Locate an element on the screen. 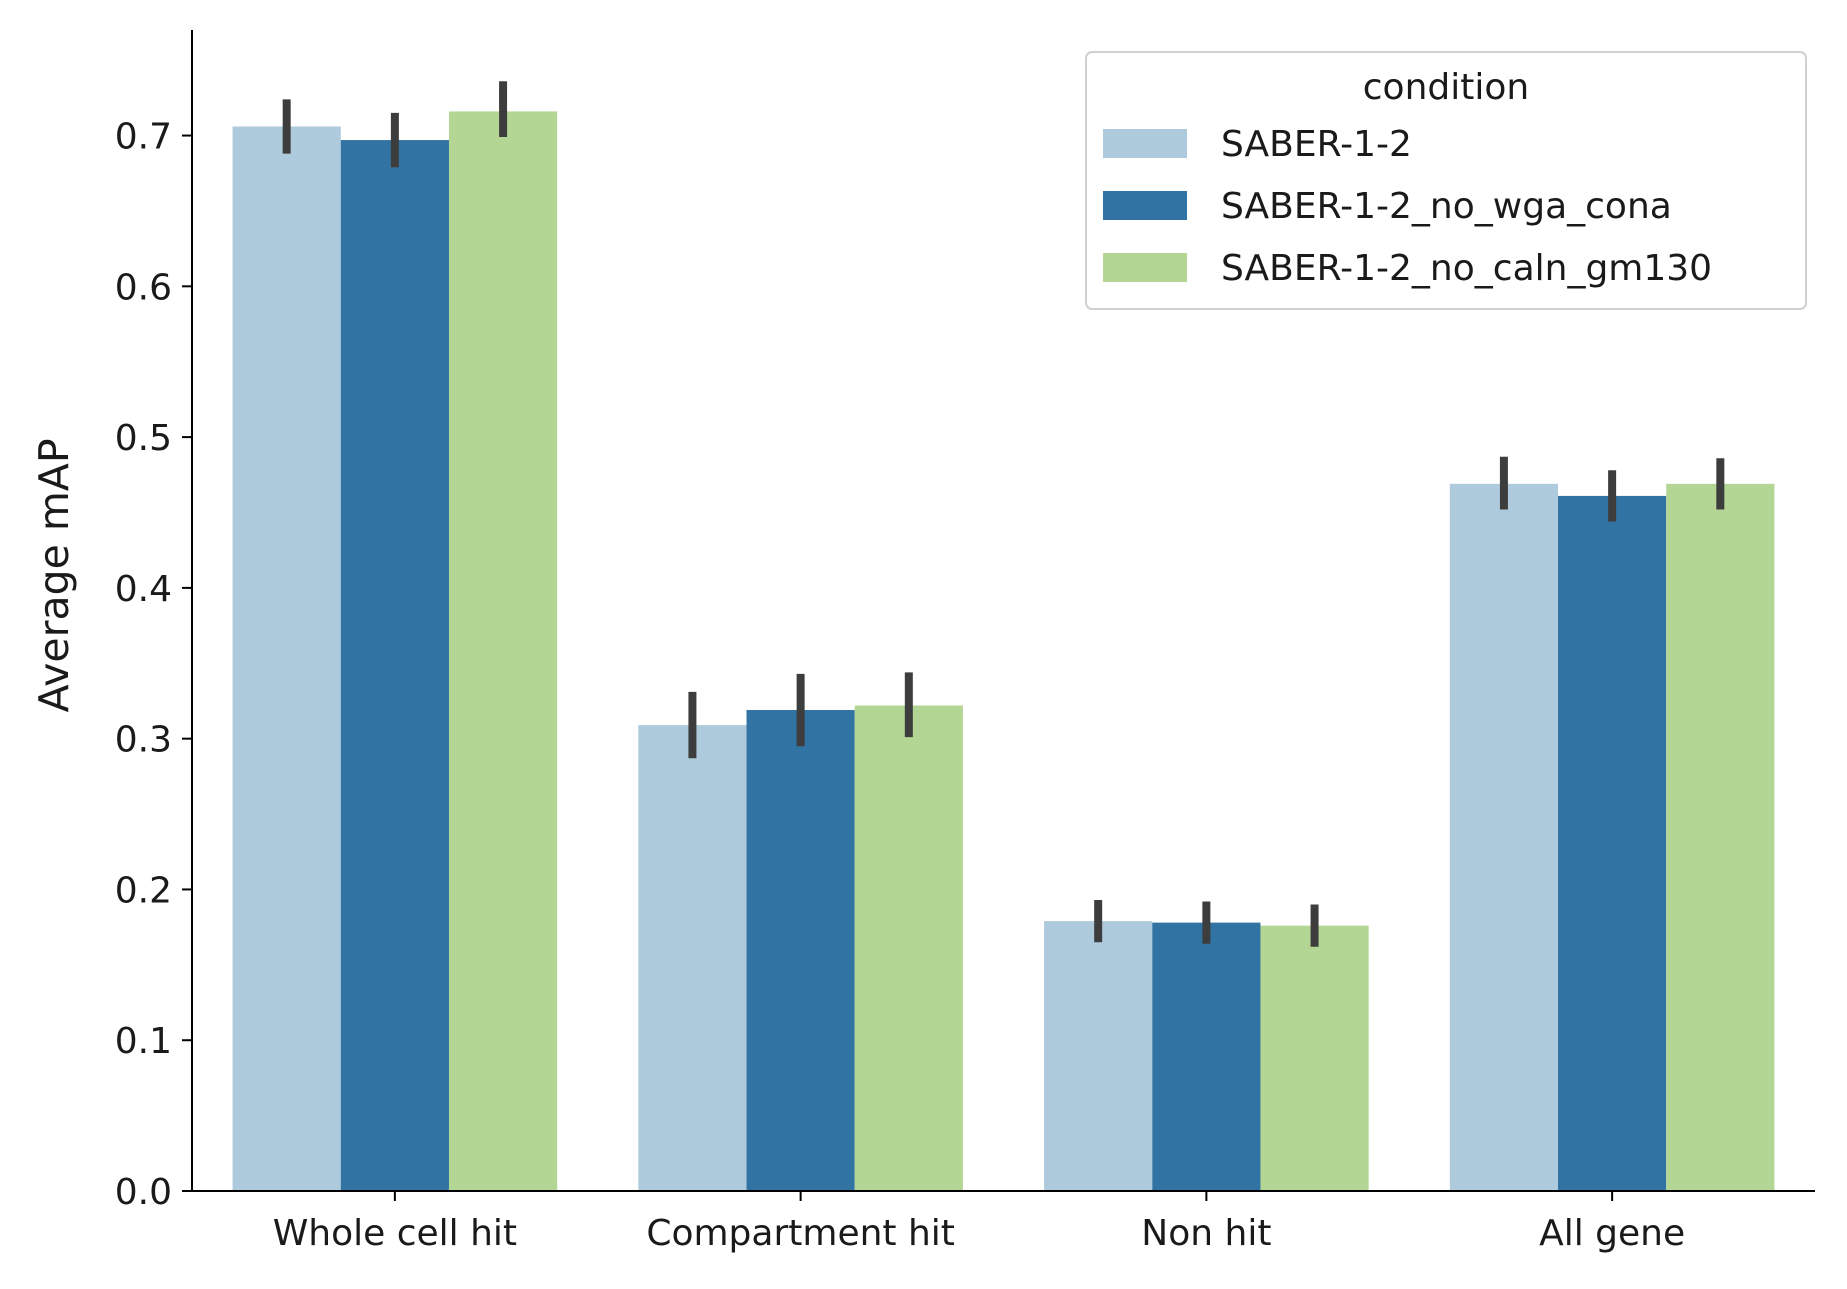 The image size is (1847, 1289). legend-title: condition is located at coordinates (1446, 87).